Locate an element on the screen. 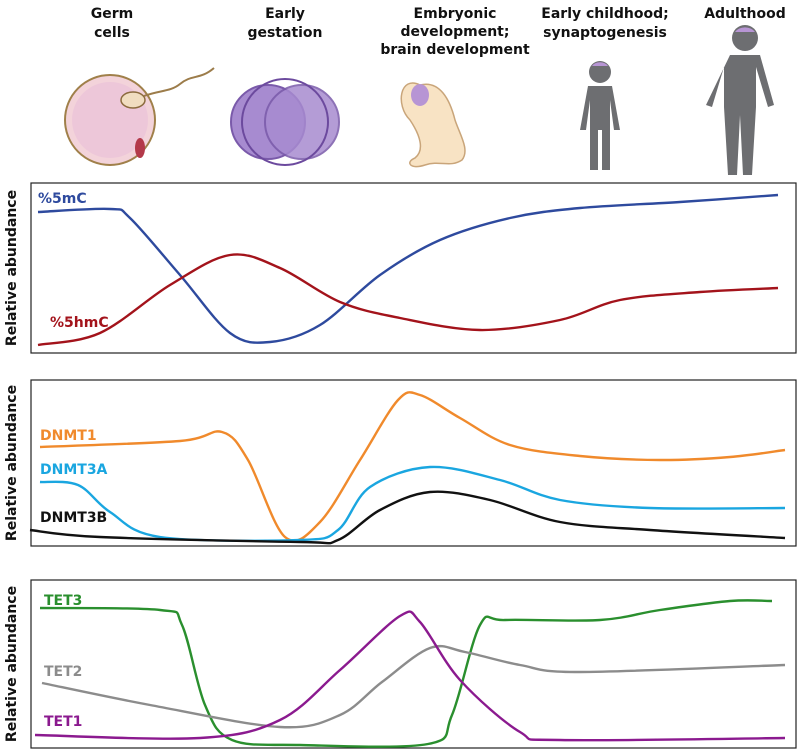 The image size is (800, 750). stage-line: Adulthood is located at coordinates (745, 14).